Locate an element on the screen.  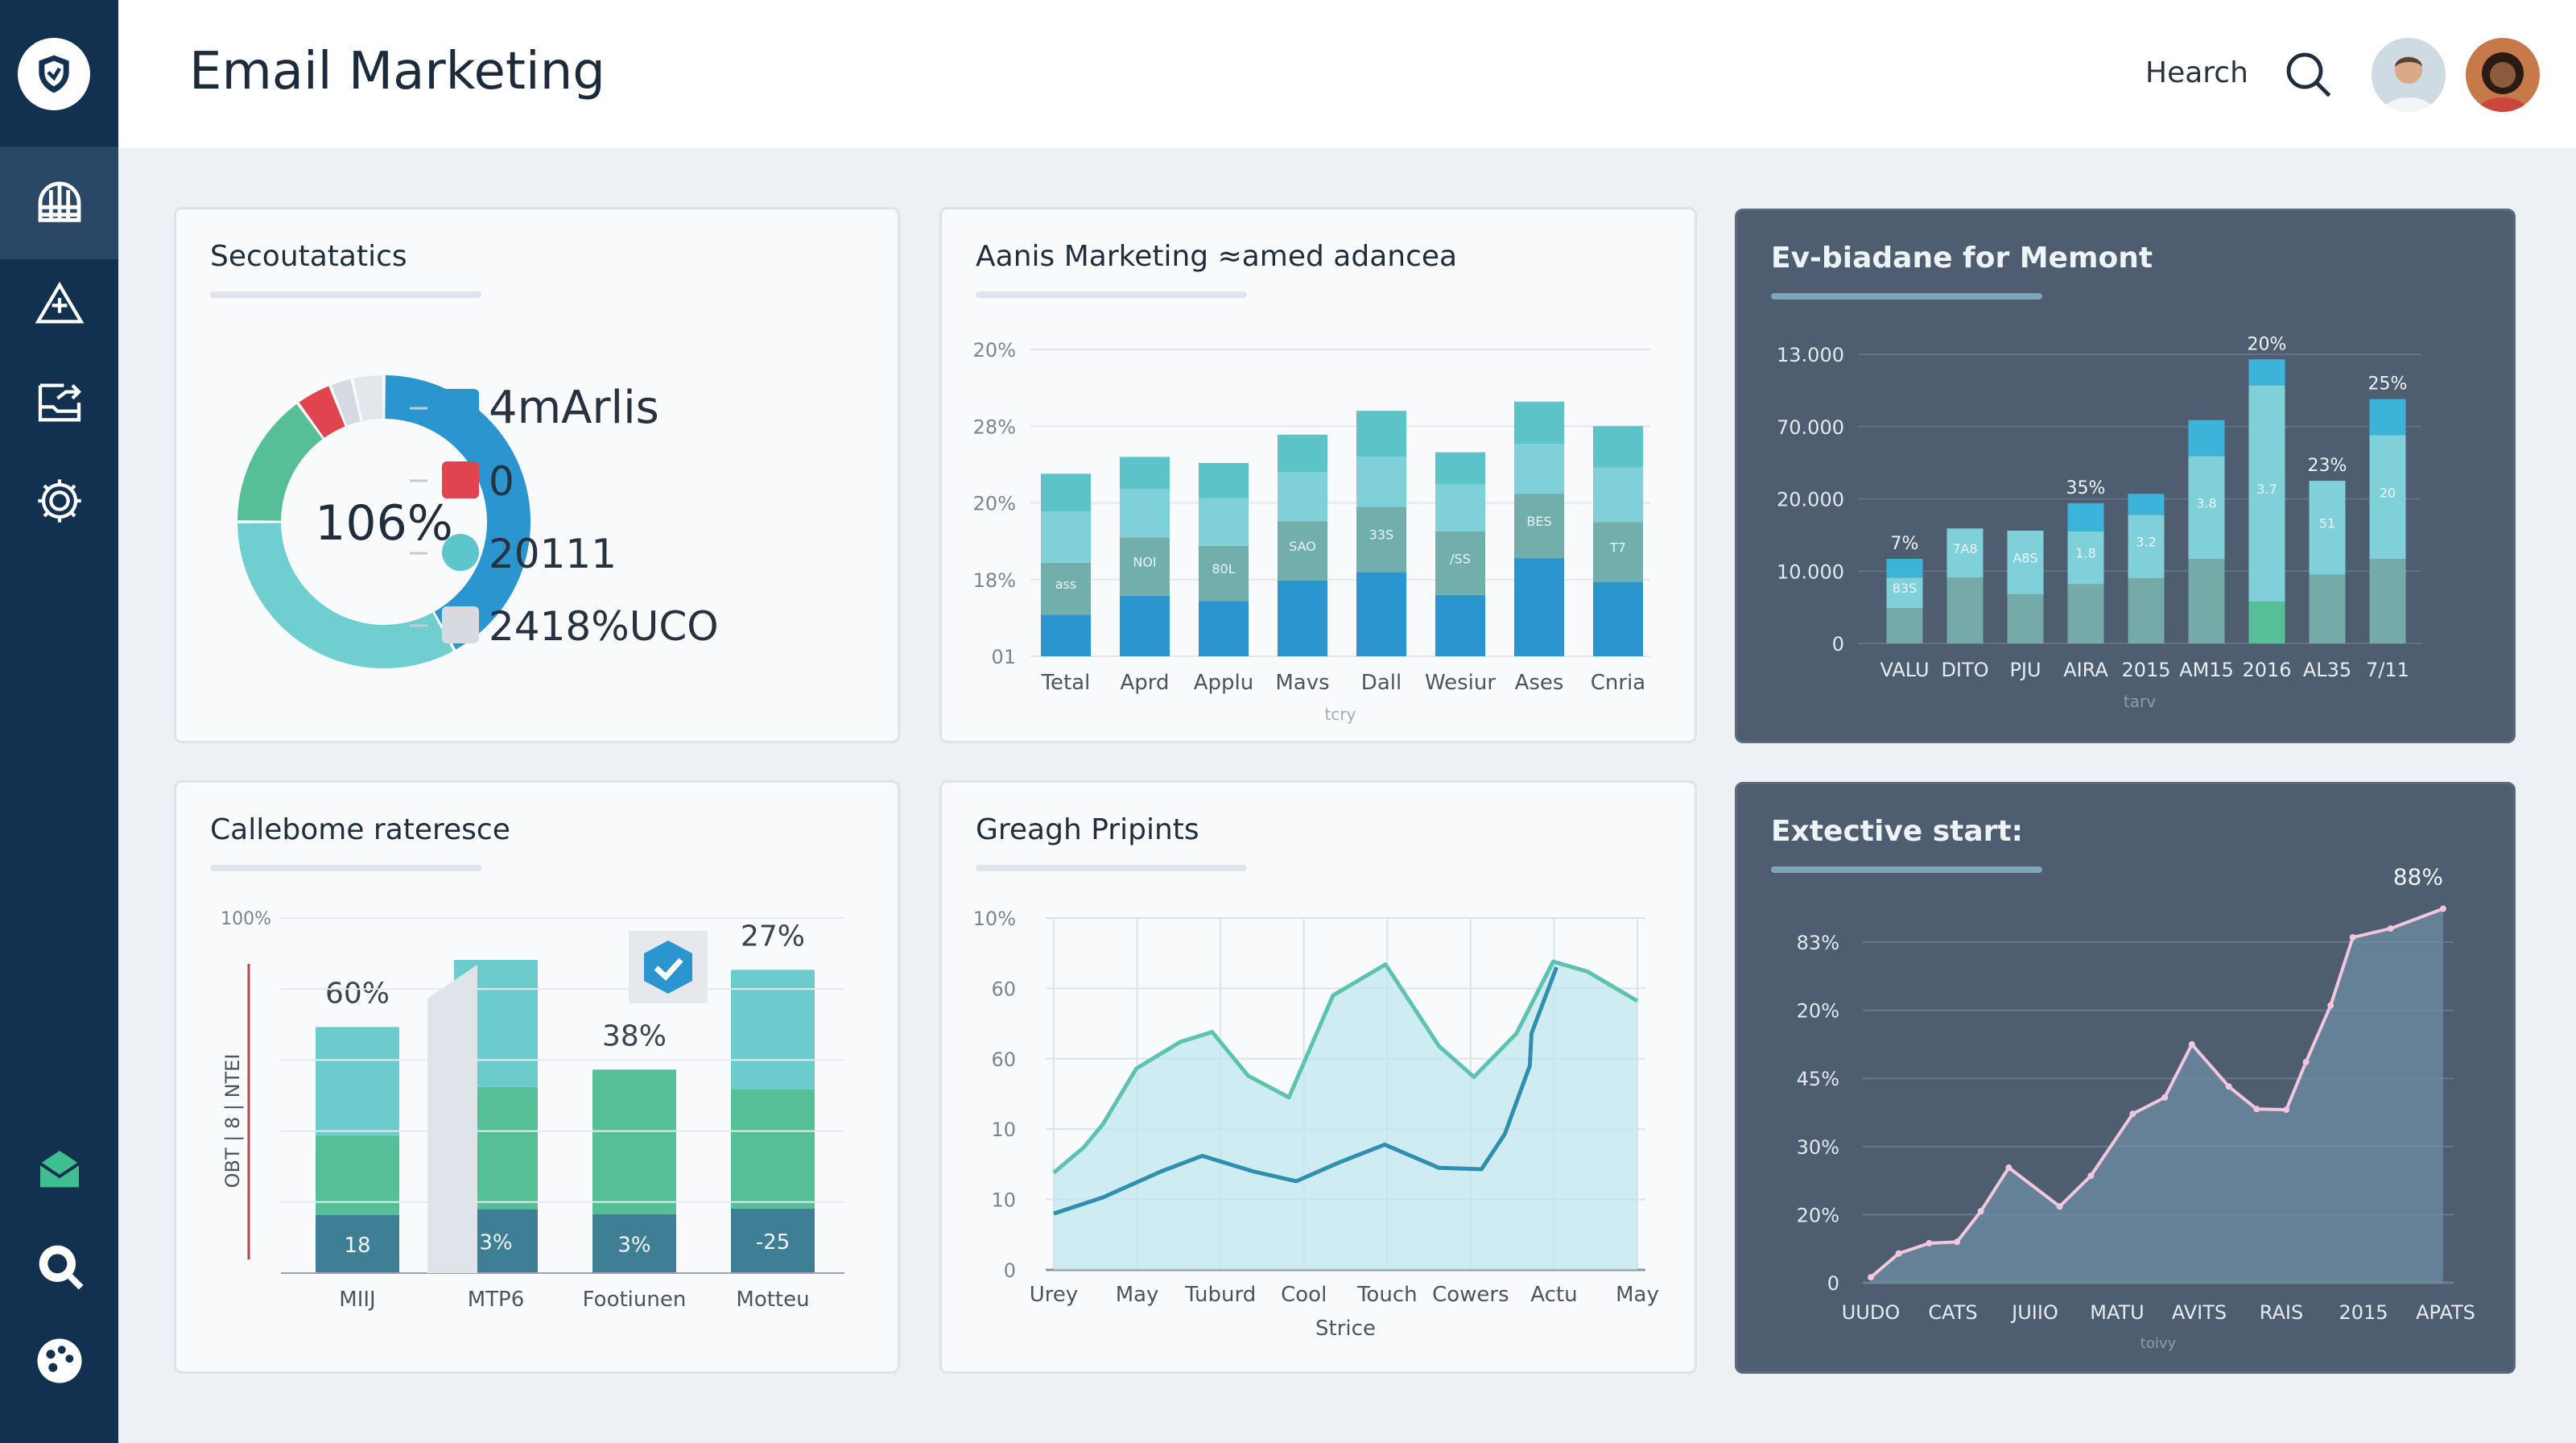
y-tick-label: 10% is located at coordinates (994, 919).